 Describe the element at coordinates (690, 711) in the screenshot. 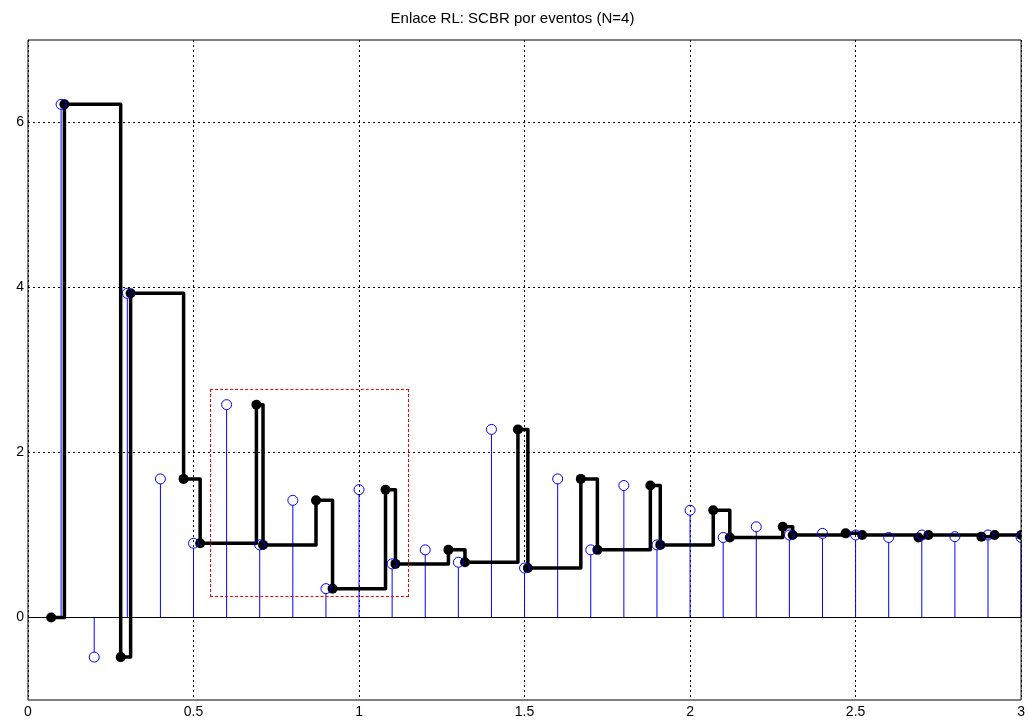

I see `x-tick-label: 2` at that location.